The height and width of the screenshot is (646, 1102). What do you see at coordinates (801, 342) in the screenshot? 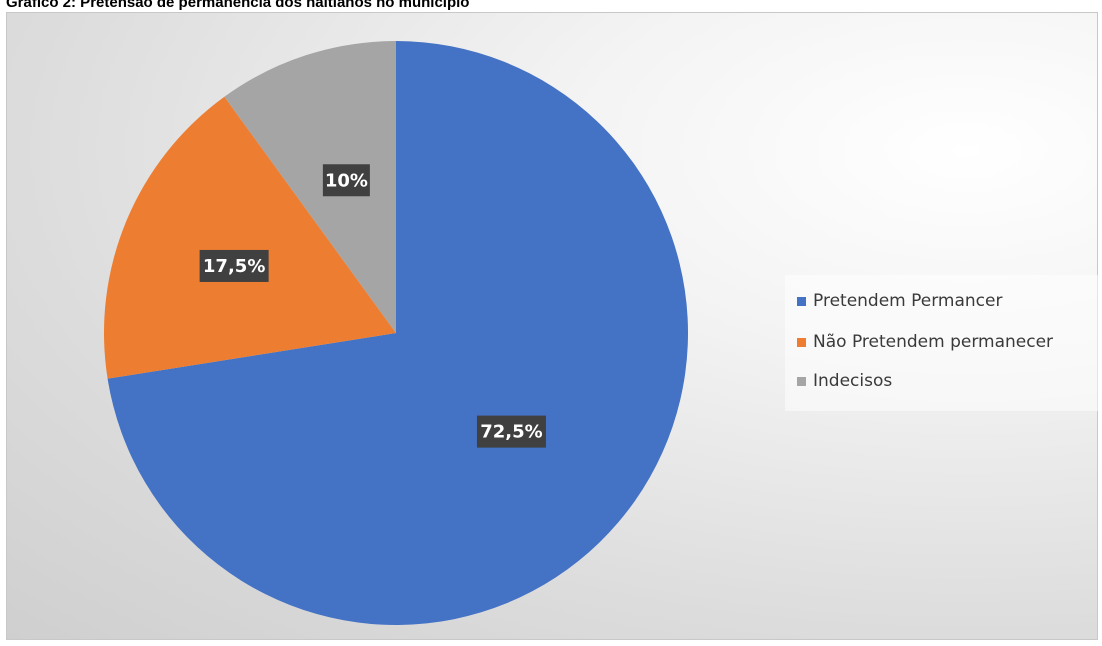
I see `legend-swatch-orange` at bounding box center [801, 342].